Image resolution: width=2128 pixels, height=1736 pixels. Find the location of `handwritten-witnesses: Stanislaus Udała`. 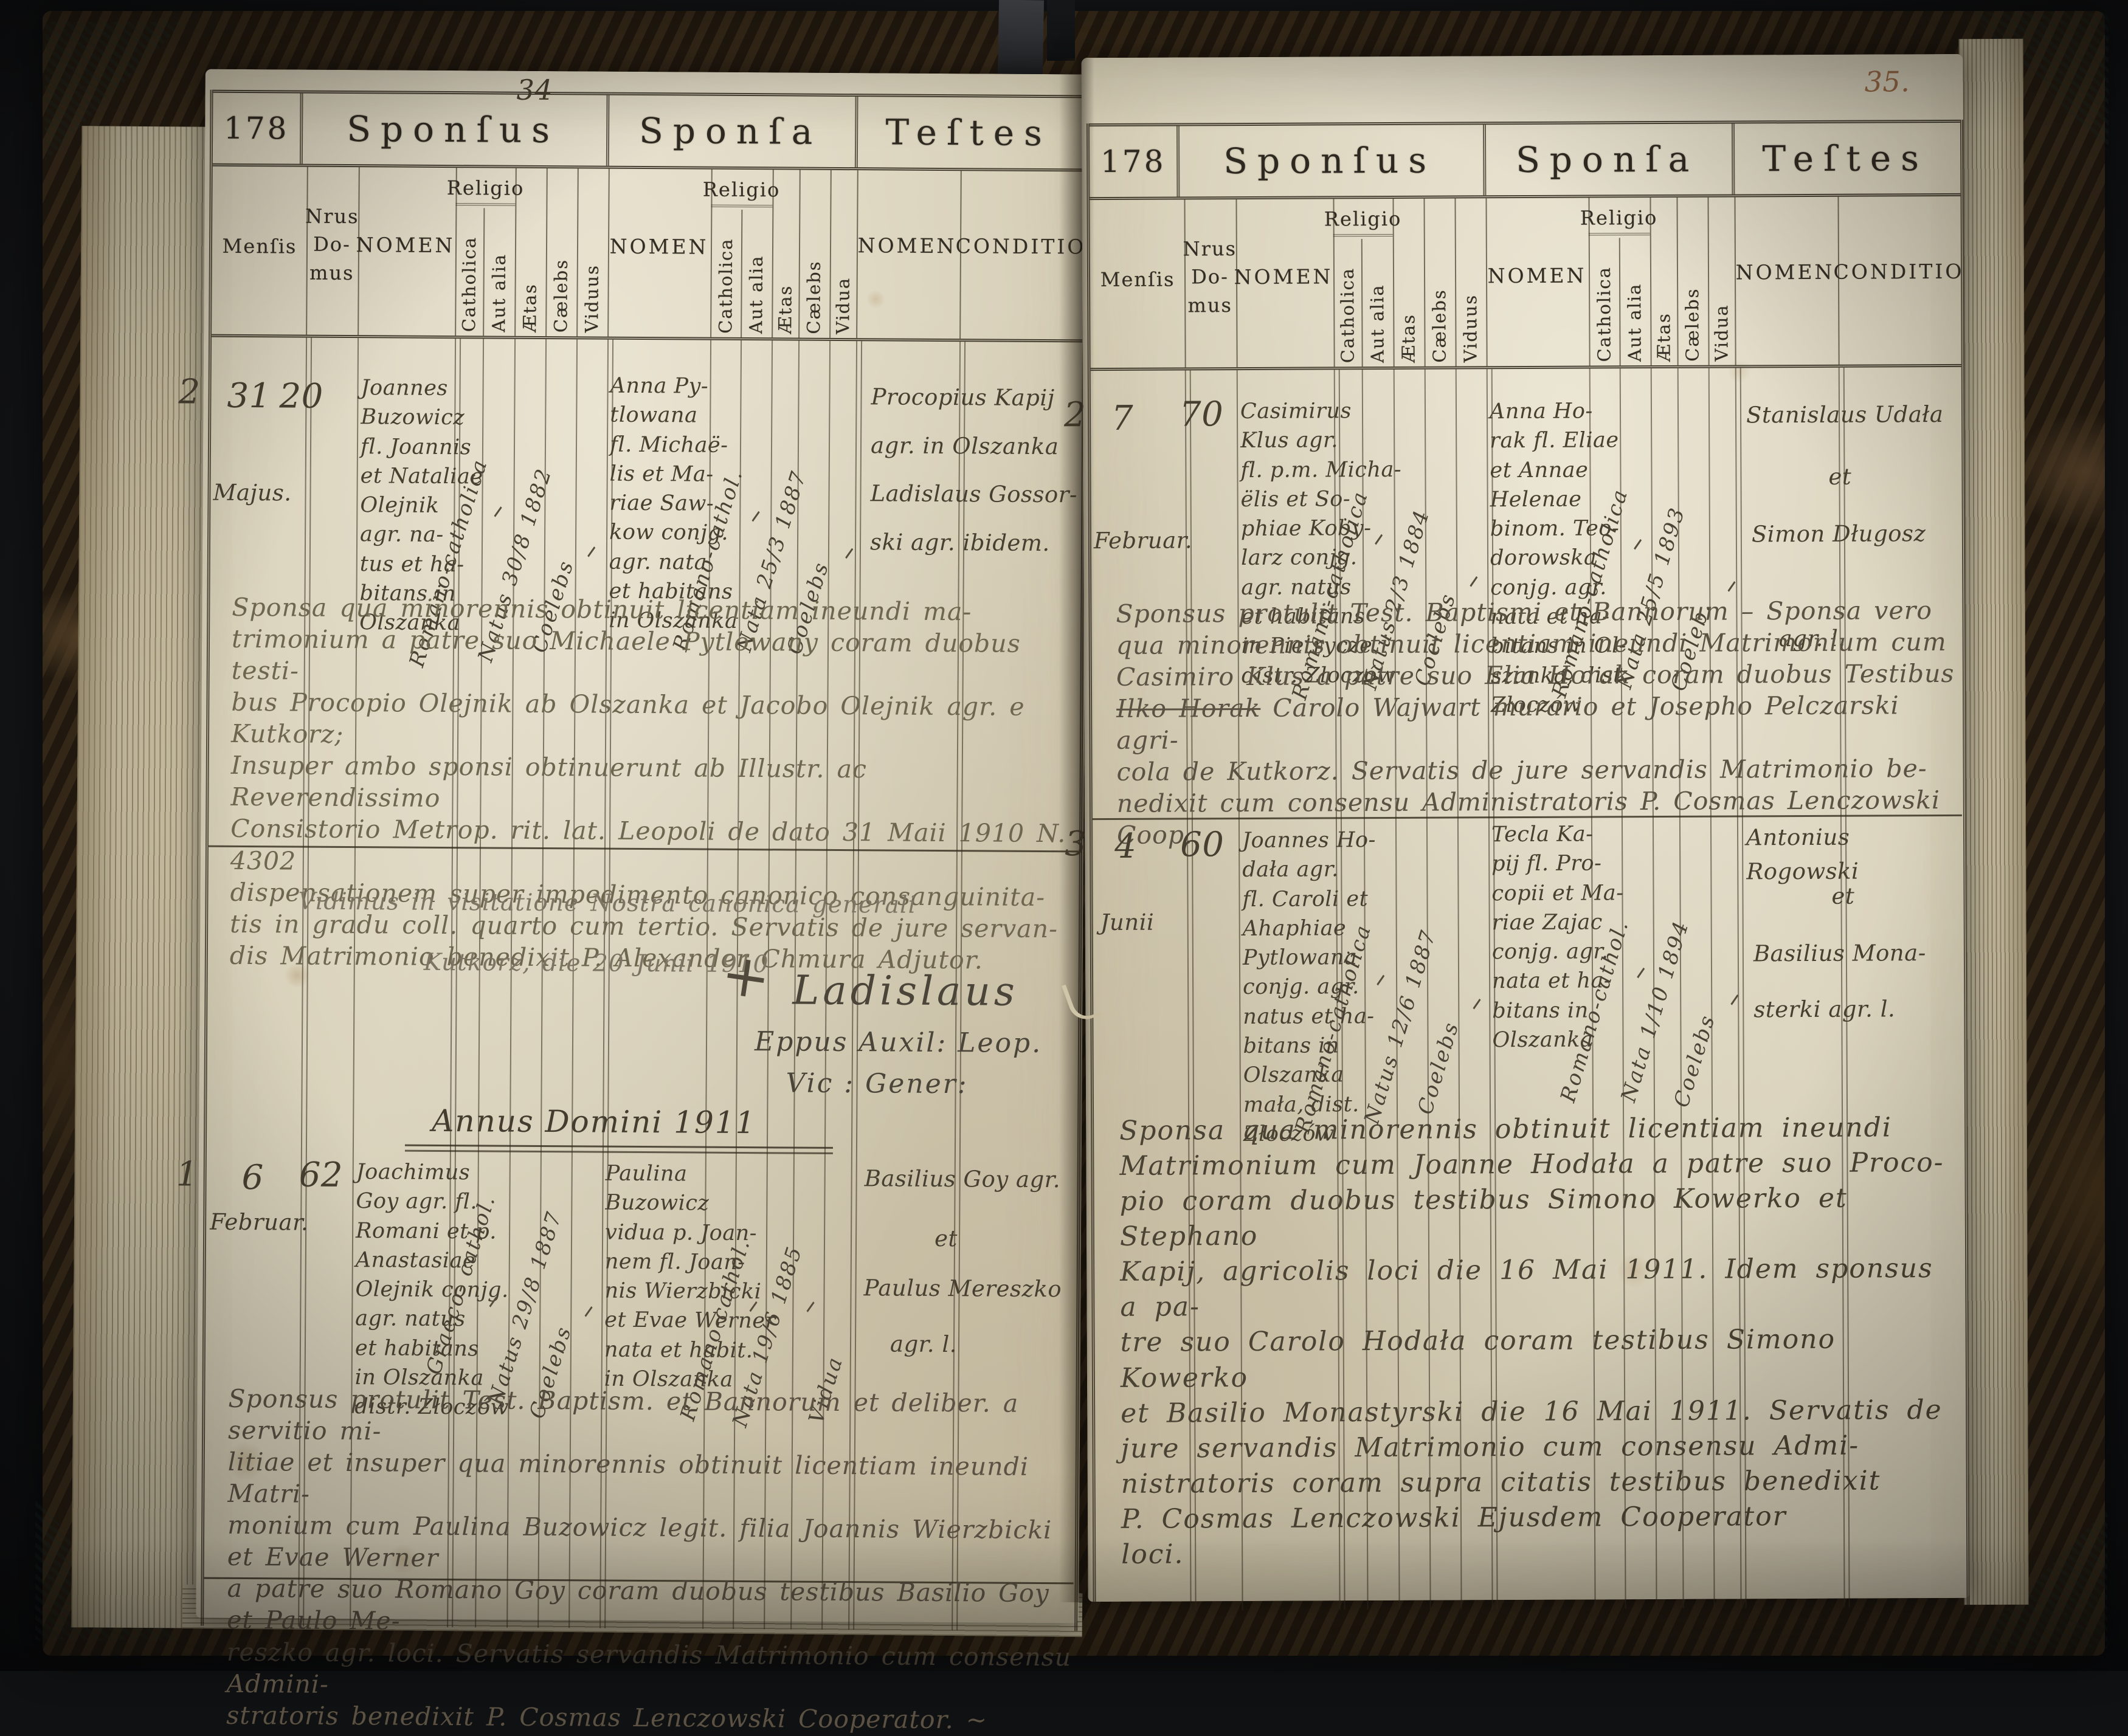

handwritten-witnesses: Stanislaus Udała is located at coordinates (1845, 415).